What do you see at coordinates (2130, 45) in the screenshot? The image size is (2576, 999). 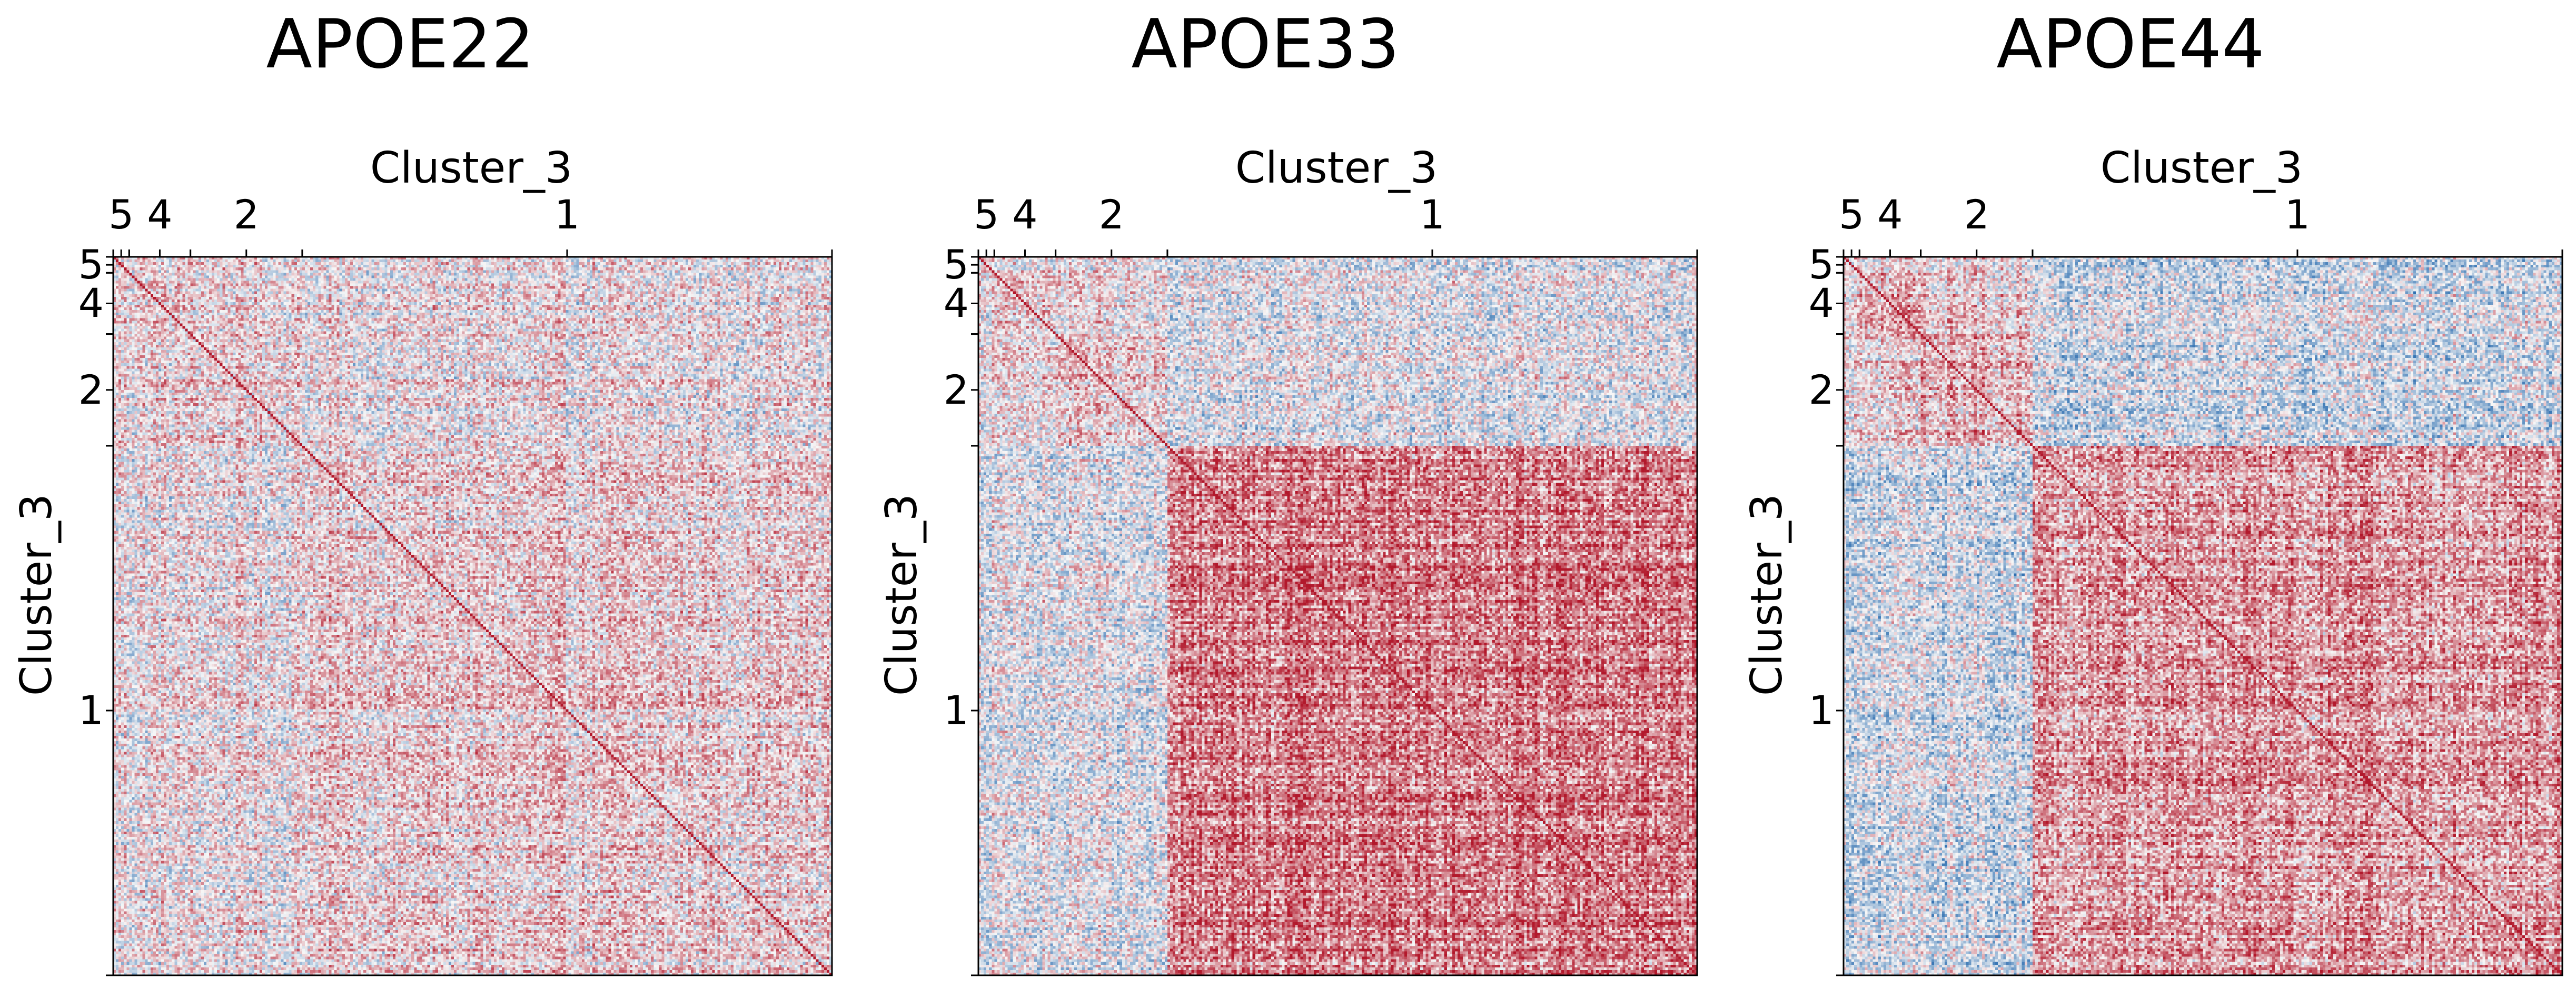 I see `chart-title: APOE44` at bounding box center [2130, 45].